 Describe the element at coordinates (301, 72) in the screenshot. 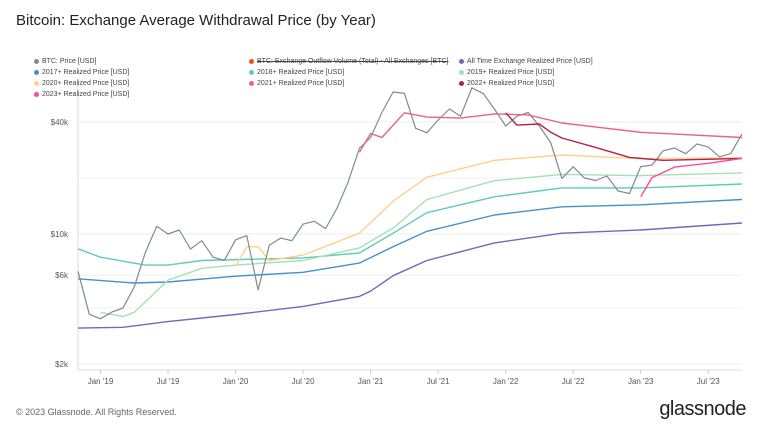

I see `legend-label: 2018+ Realized Price [USD]` at that location.